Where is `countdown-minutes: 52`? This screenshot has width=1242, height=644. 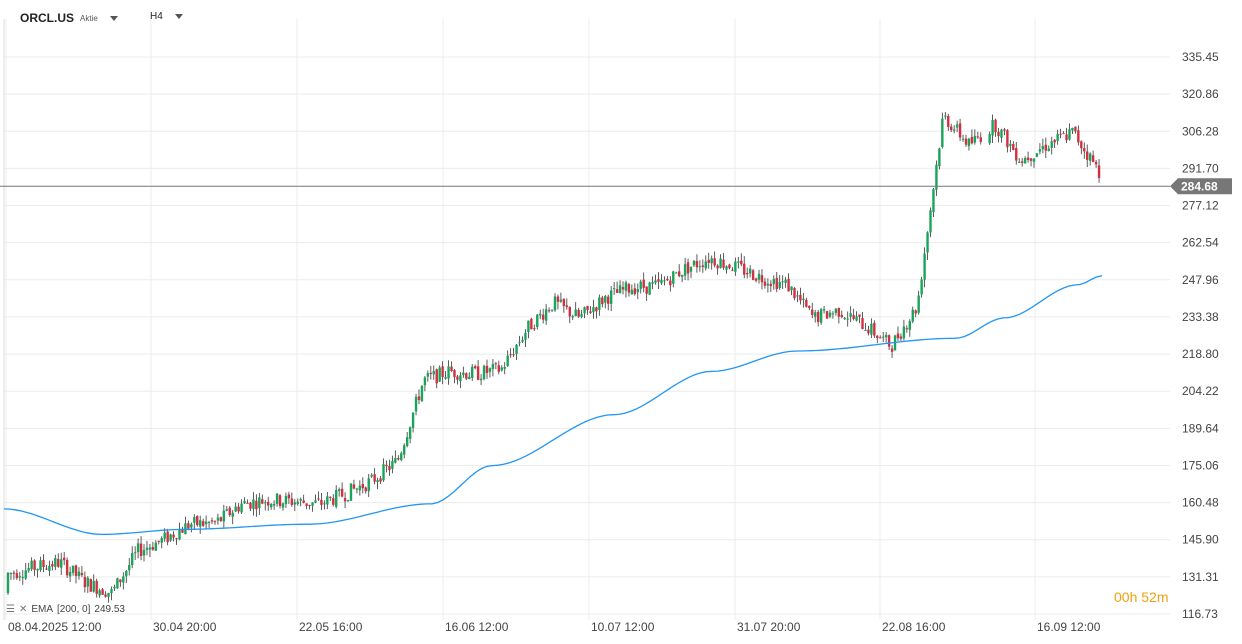
countdown-minutes: 52 is located at coordinates (1149, 597).